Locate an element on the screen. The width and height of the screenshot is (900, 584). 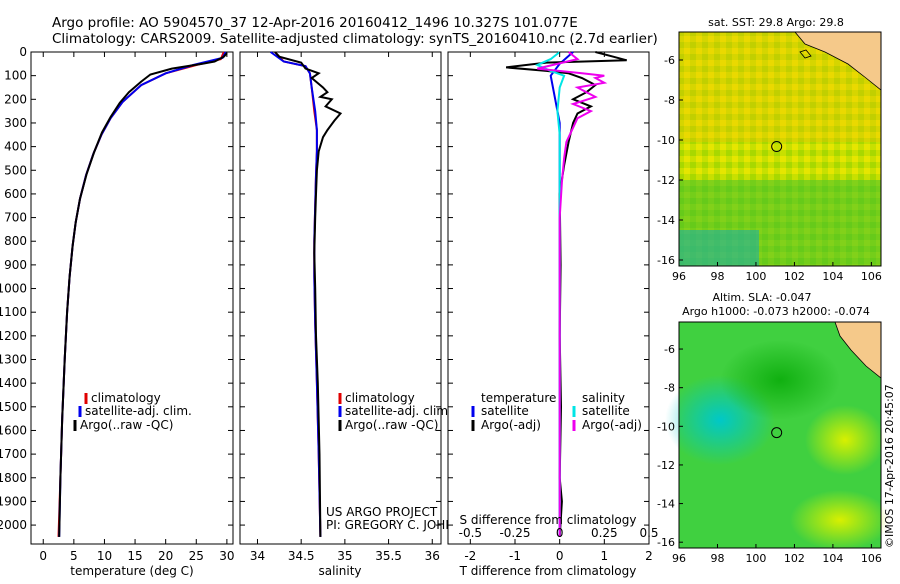
depth-tick-label: 1300 is located at coordinates (13, 360).